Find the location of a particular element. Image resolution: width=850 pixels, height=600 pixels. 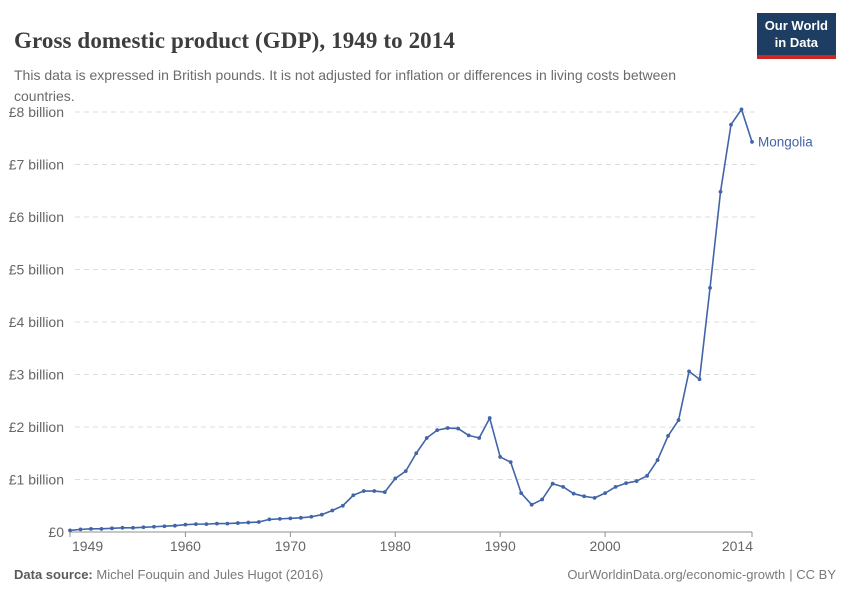

y-axis-label: £5 billion is located at coordinates (36, 270).